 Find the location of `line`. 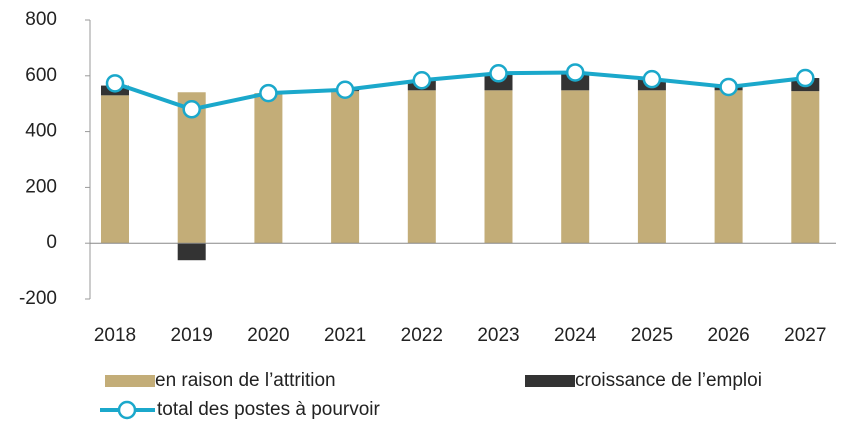

line is located at coordinates (460, 91).